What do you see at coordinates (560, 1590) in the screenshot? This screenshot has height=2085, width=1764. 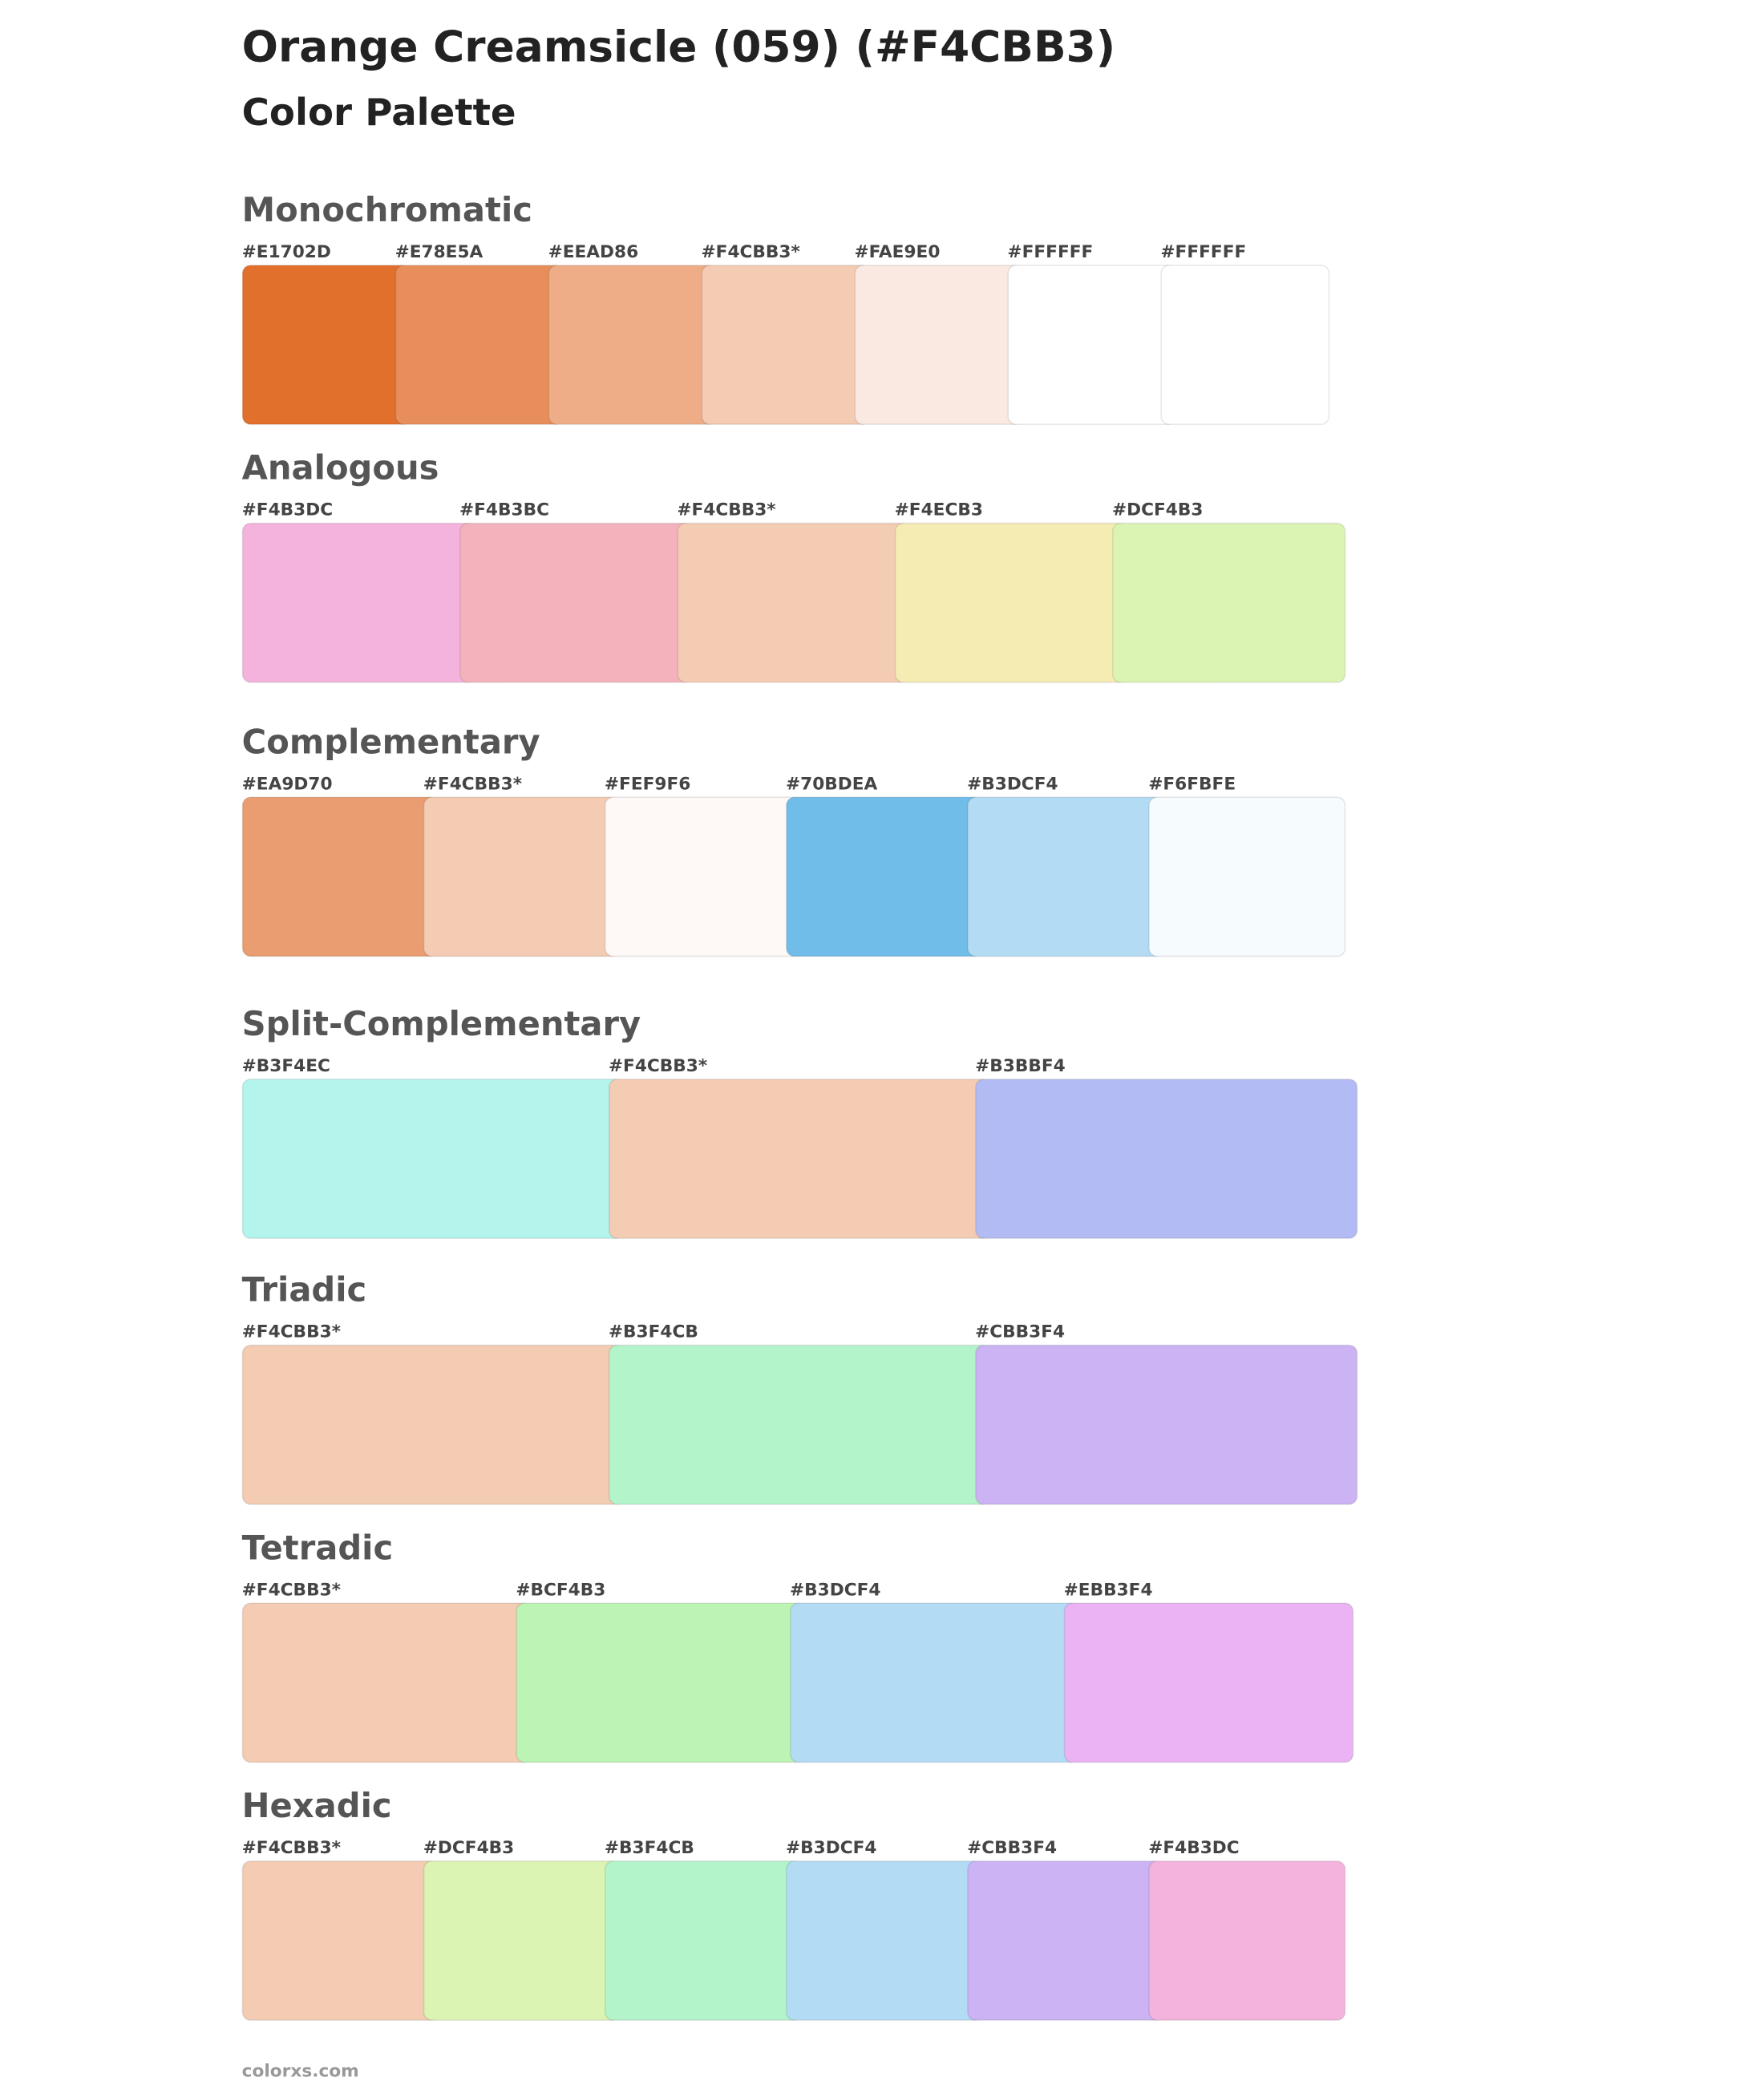 I see `swatch-label: #BCF4B3` at bounding box center [560, 1590].